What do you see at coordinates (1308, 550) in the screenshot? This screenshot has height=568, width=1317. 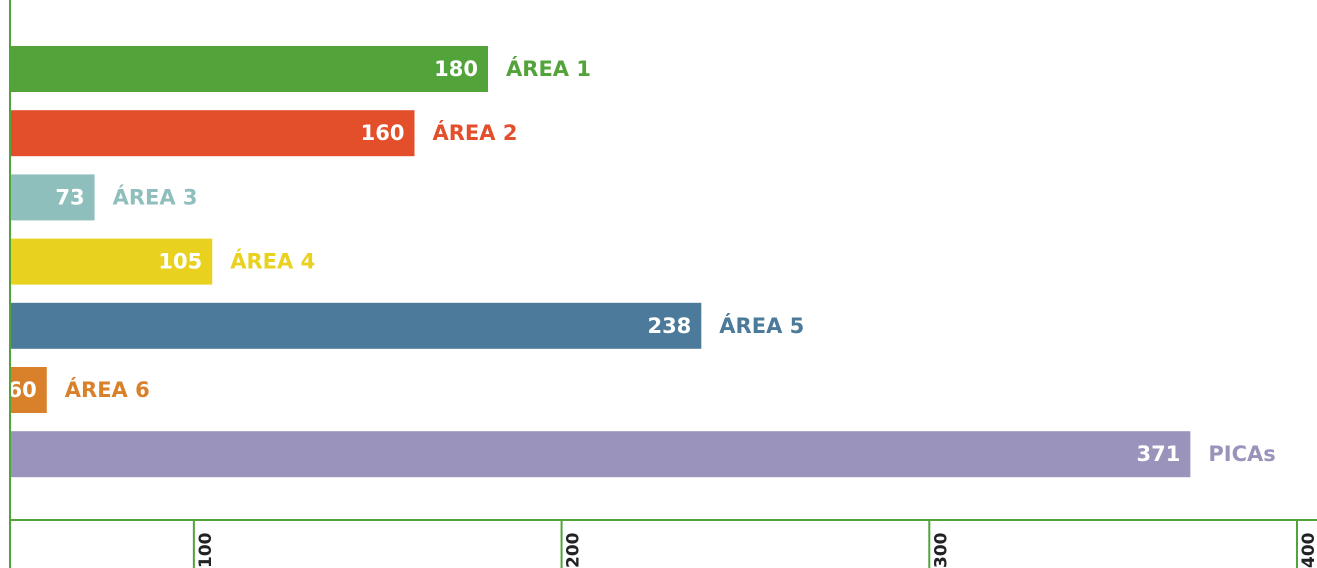 I see `x-tick-label: 400` at bounding box center [1308, 550].